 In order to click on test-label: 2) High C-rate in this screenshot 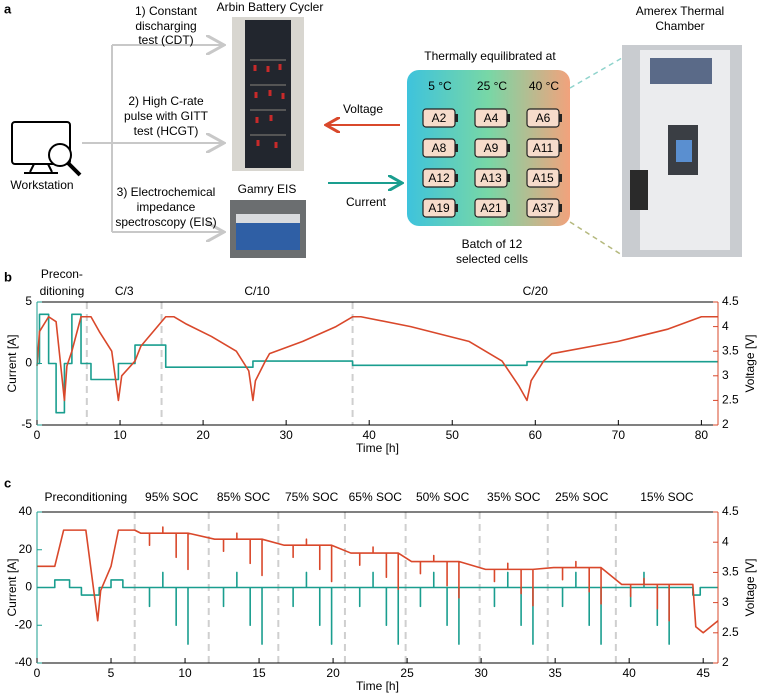, I will do `click(166, 101)`.